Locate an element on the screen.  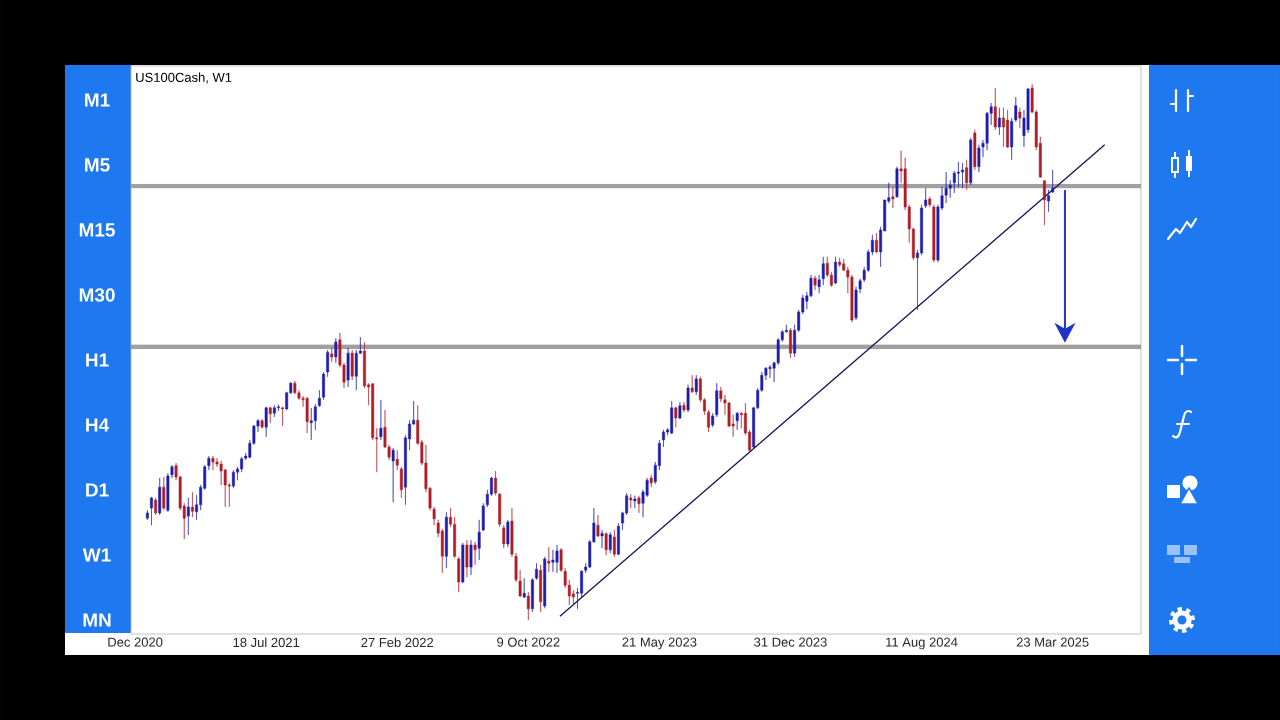
x-tick-label: 31 Dec 2023 is located at coordinates (790, 642).